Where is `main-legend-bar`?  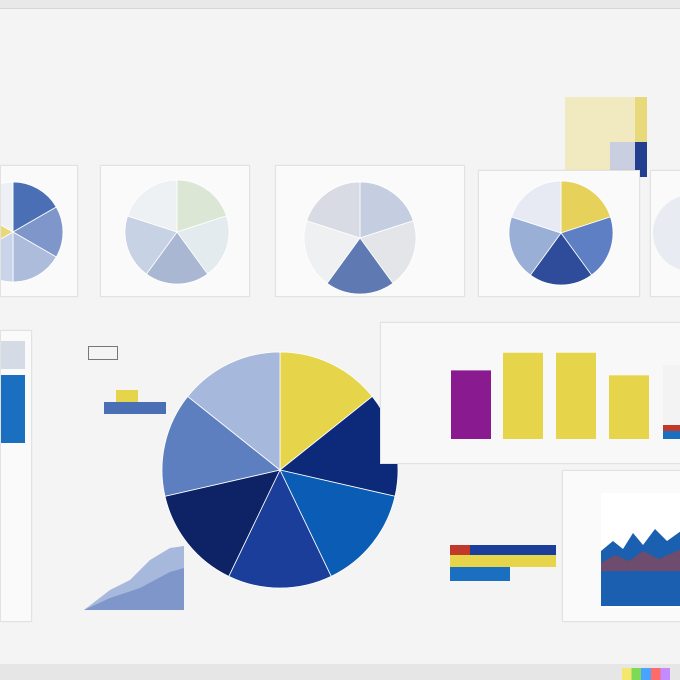
main-legend-bar is located at coordinates (135, 408).